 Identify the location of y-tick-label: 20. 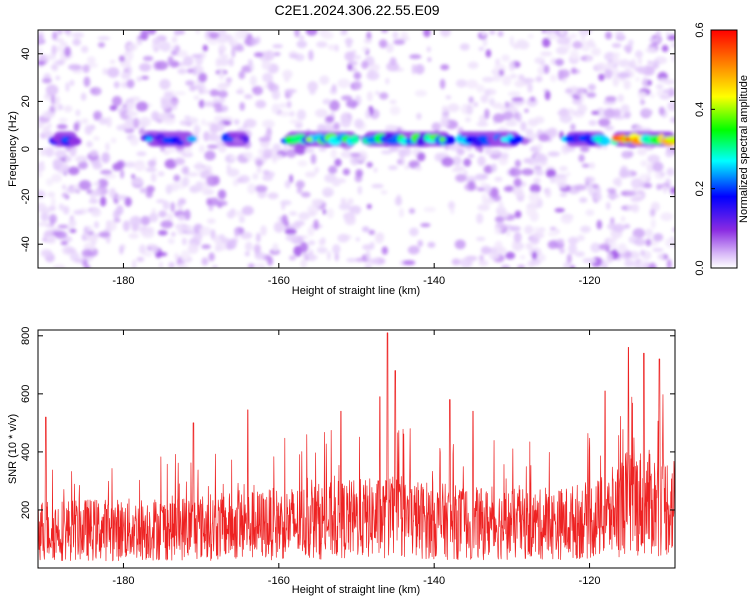
(26, 101).